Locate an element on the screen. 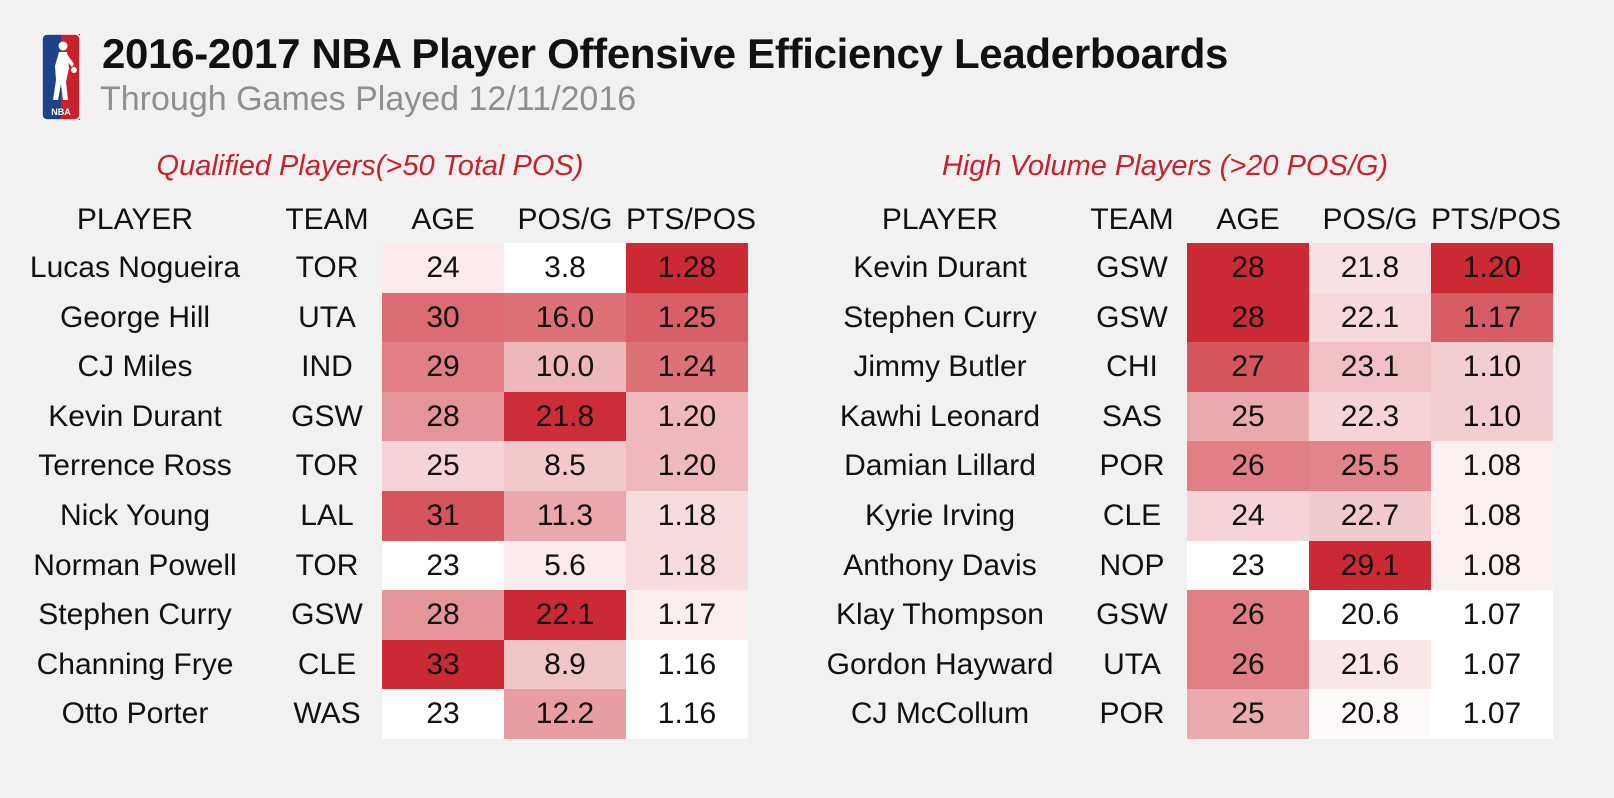  pos-g-cell: 22.7 is located at coordinates (1370, 516).